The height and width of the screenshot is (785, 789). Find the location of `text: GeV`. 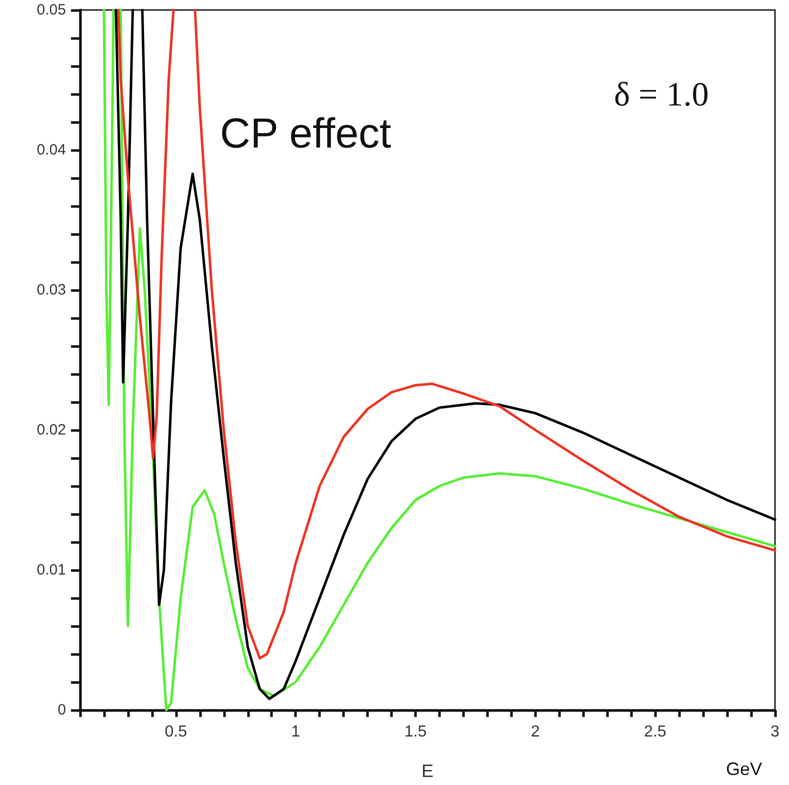

text: GeV is located at coordinates (744, 769).